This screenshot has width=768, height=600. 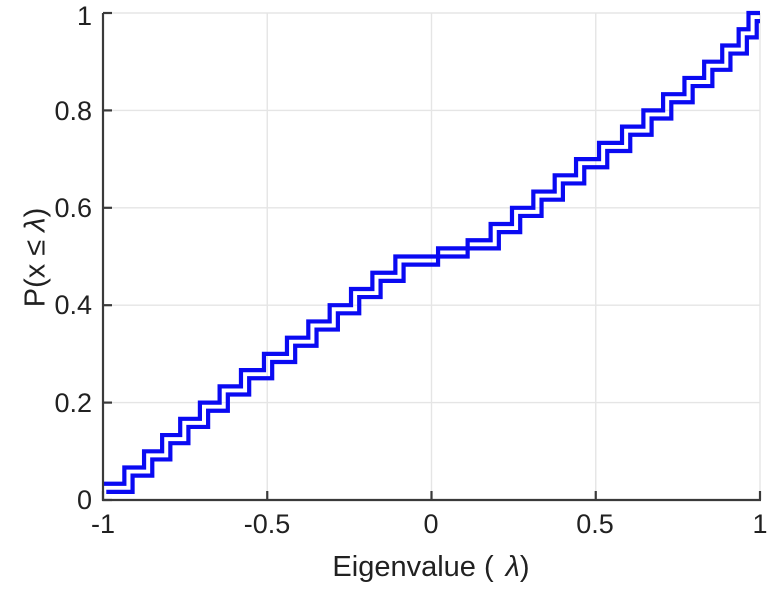 I want to click on y-tick-label: 0, so click(x=84, y=500).